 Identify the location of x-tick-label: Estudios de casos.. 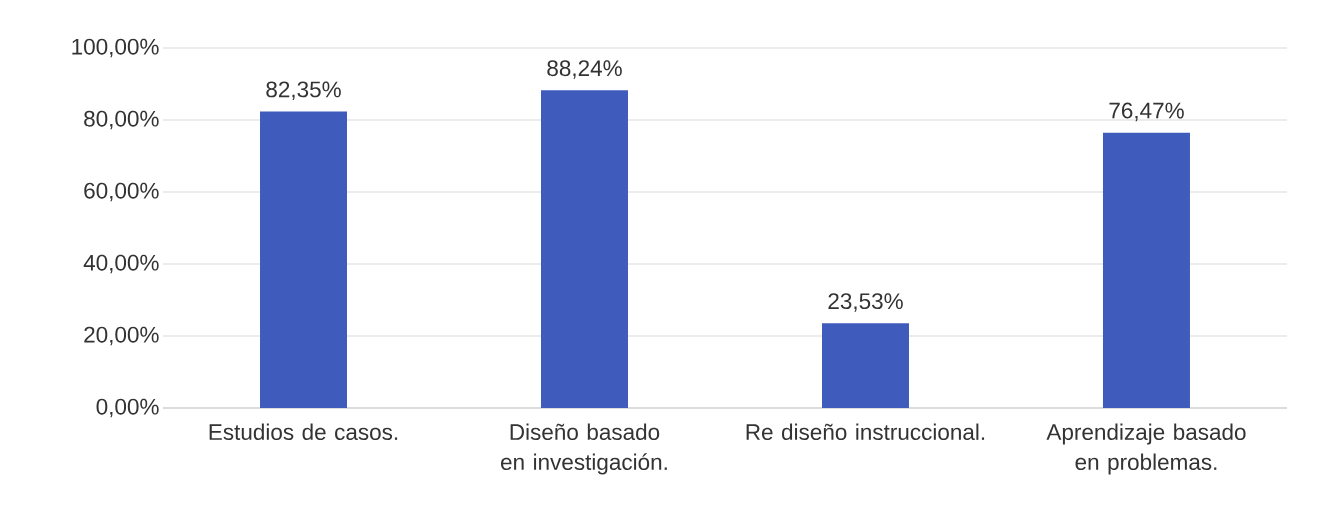
(303, 432).